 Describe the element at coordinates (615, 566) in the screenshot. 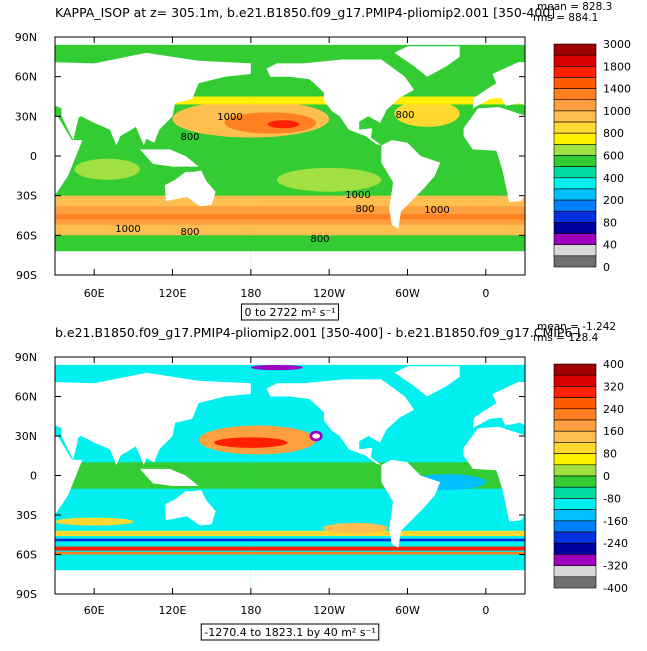

I see `colorbar-label: -320` at that location.